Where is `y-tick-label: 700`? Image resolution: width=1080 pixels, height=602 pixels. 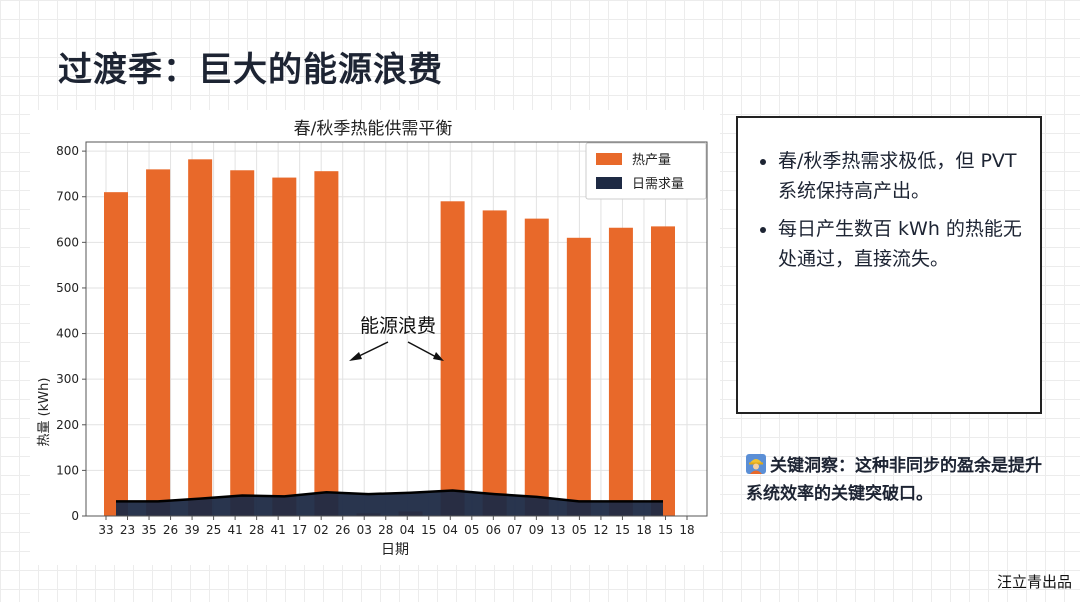
y-tick-label: 700 is located at coordinates (67, 197).